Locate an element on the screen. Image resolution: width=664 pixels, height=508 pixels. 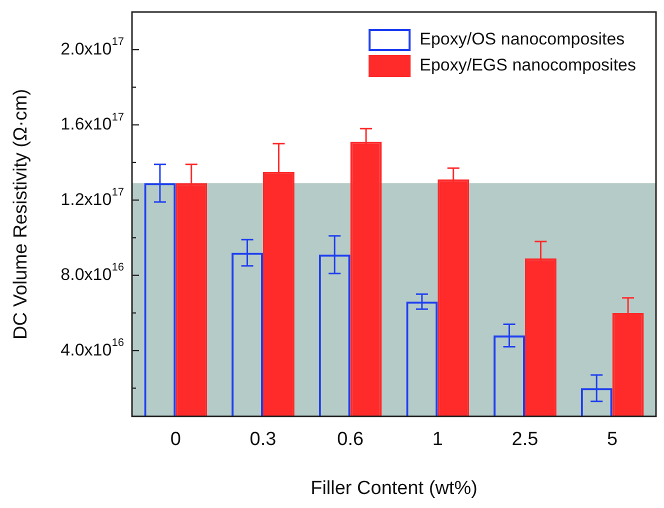
x-axis-title: Filler Content (wt%) is located at coordinates (394, 488).